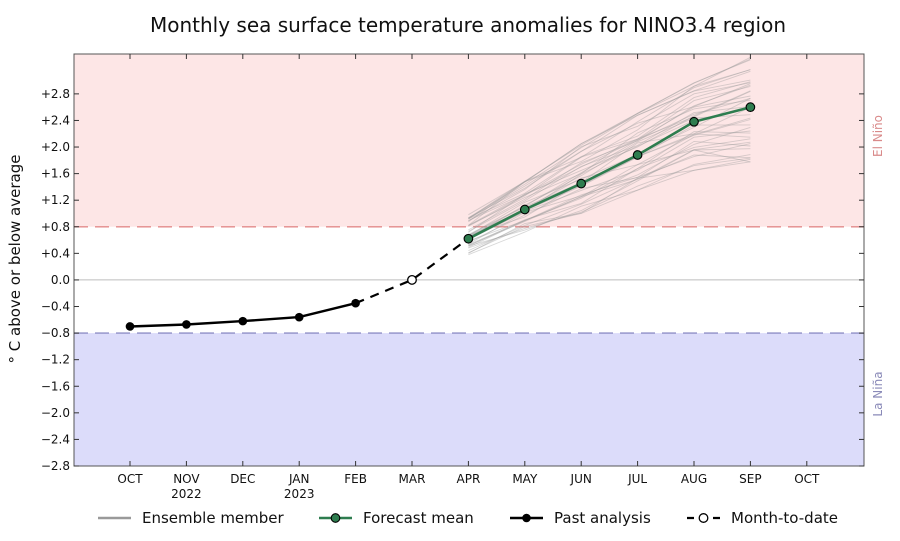  I want to click on legend-label: Month-to-date, so click(784, 518).